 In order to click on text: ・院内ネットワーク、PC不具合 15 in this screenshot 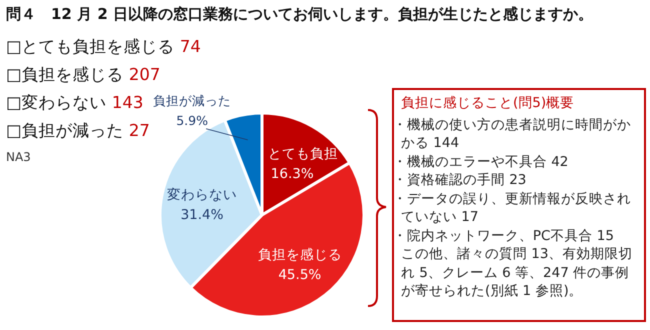, I will do `click(503, 235)`.